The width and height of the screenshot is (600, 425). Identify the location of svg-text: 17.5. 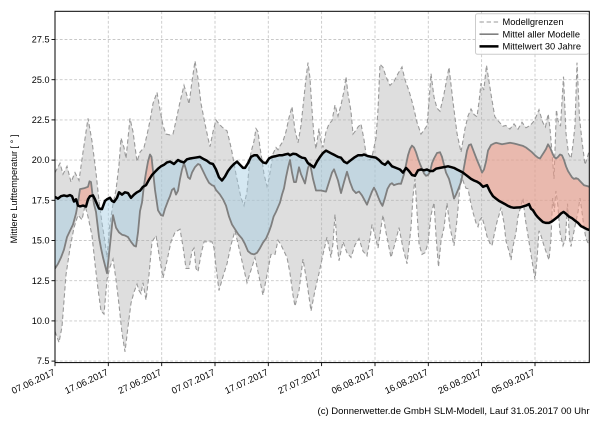
(41, 200).